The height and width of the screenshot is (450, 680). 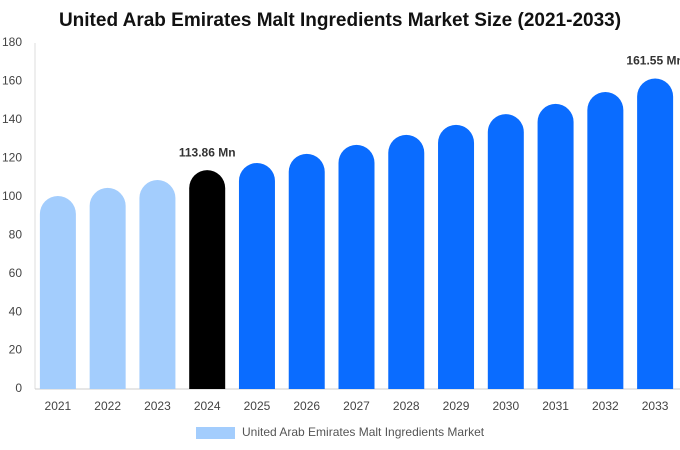 What do you see at coordinates (12, 196) in the screenshot?
I see `y-tick-label: 100` at bounding box center [12, 196].